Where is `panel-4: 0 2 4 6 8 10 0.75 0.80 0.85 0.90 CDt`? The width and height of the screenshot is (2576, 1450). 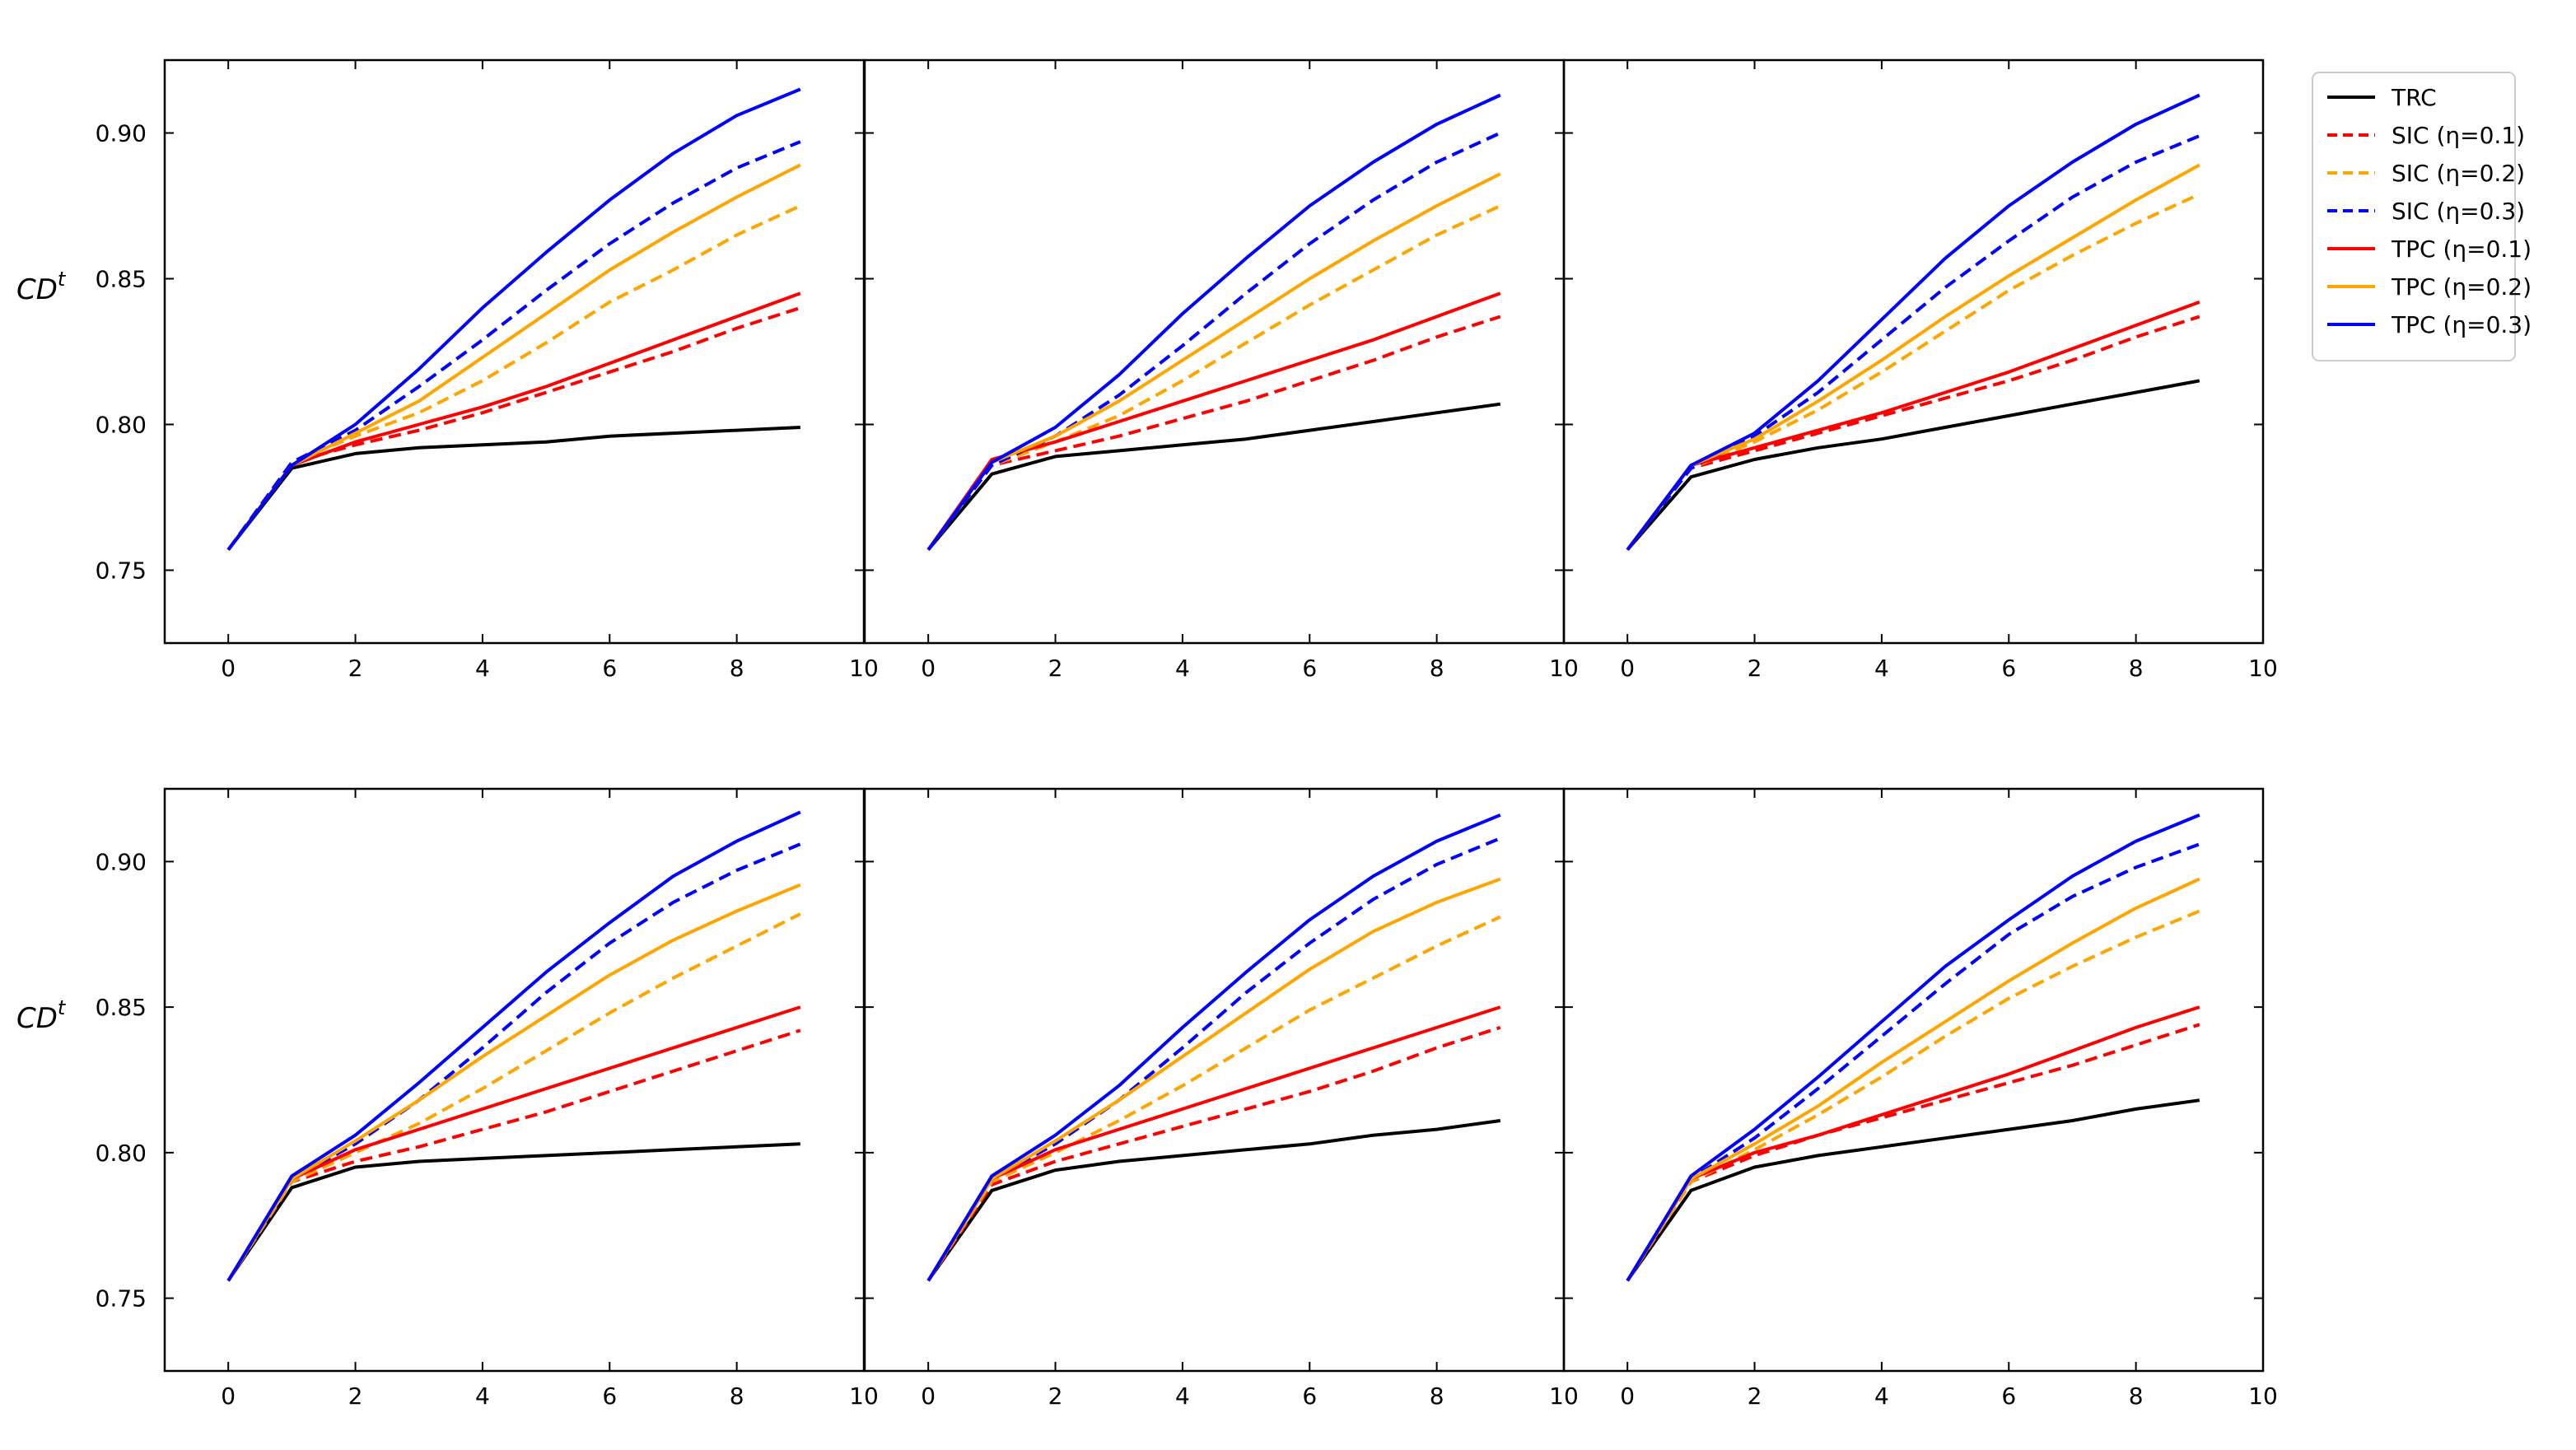 panel-4: 0 2 4 6 8 10 0.75 0.80 0.85 0.90 CDt is located at coordinates (447, 1098).